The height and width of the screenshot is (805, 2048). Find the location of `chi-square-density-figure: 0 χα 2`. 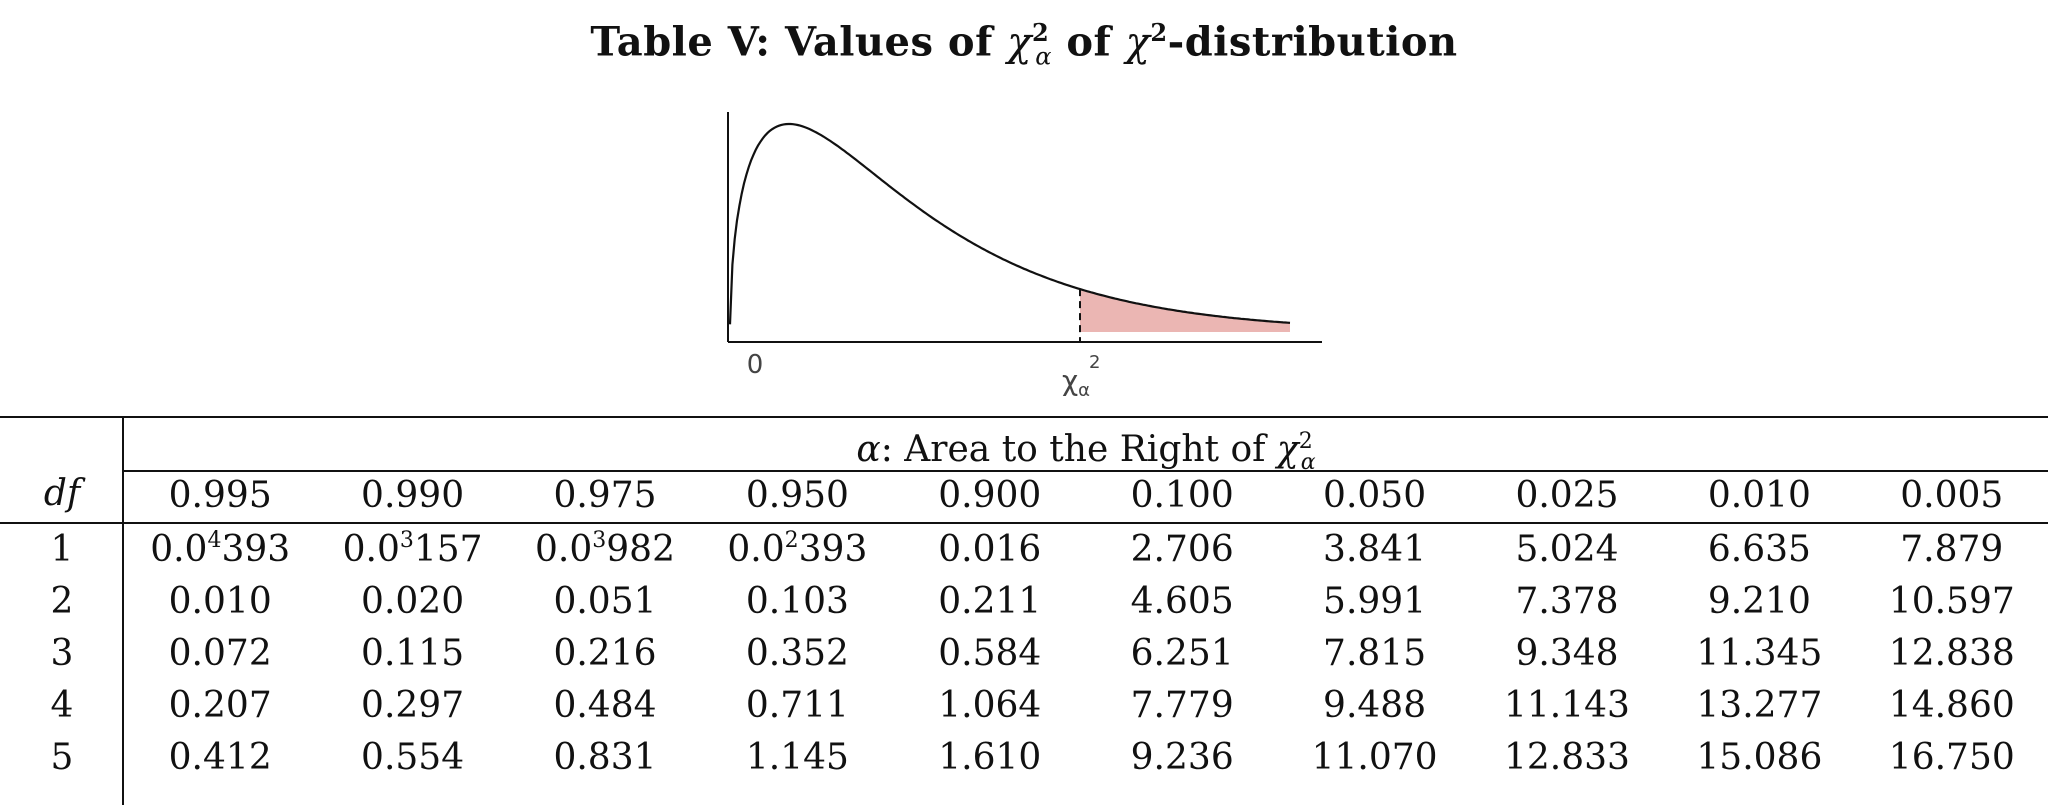

chi-square-density-figure: 0 χα 2 is located at coordinates (1024, 256).